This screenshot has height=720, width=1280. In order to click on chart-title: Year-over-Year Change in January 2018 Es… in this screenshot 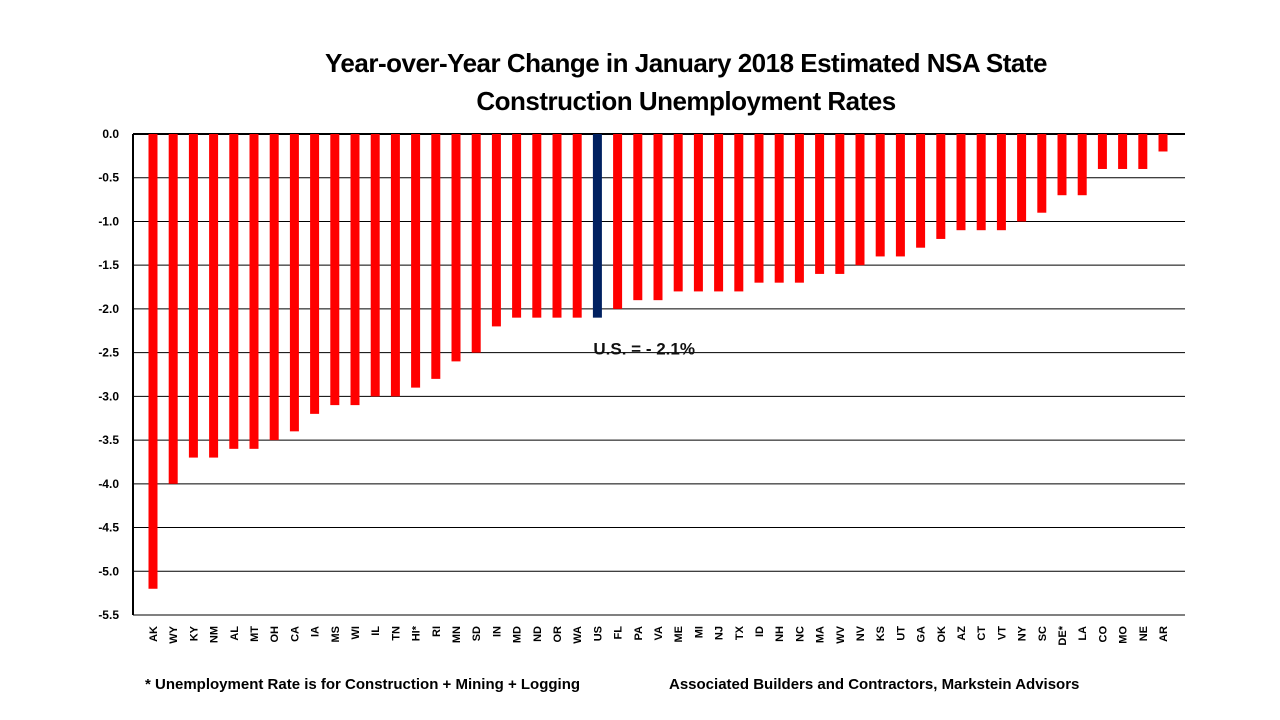, I will do `click(640, 82)`.